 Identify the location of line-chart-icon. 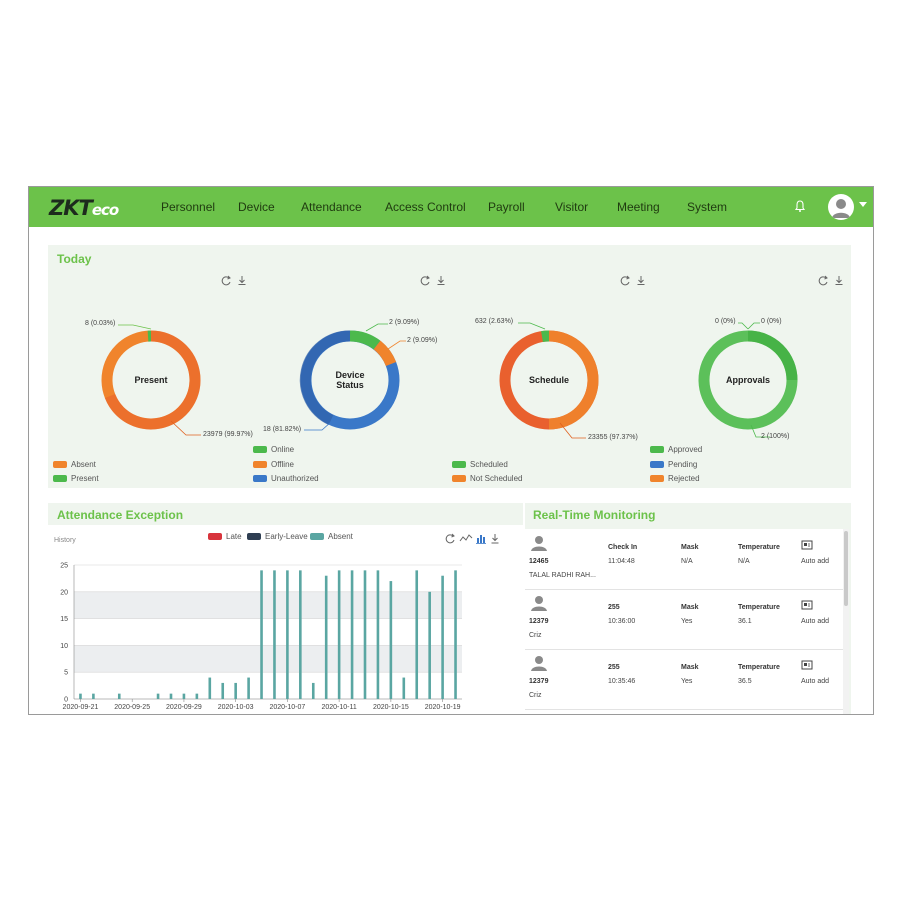
(466, 538).